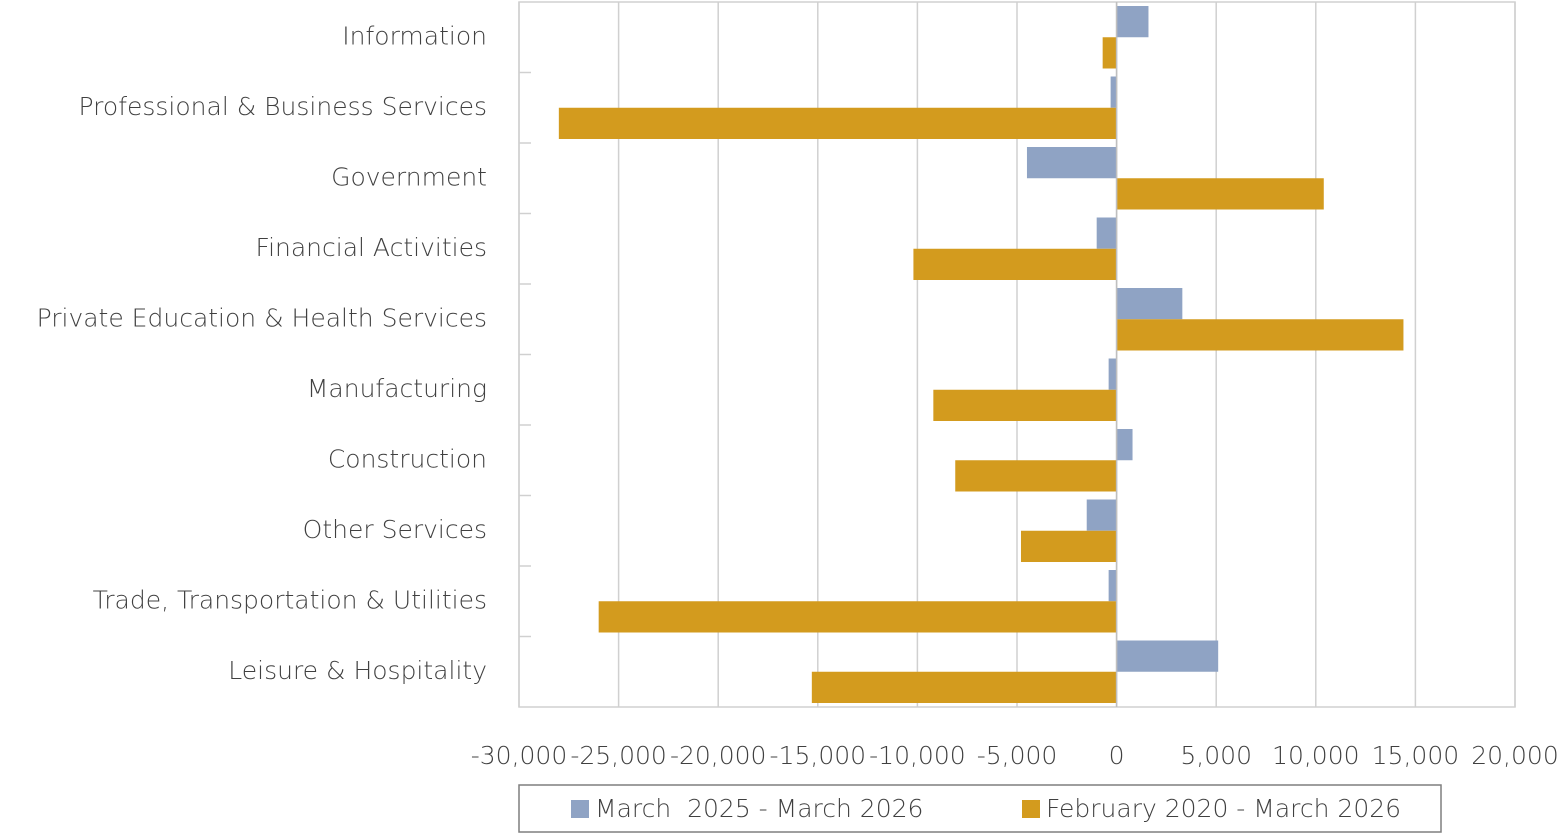  What do you see at coordinates (290, 599) in the screenshot?
I see `y-tick-label: Trade, Transportation & Utilities` at bounding box center [290, 599].